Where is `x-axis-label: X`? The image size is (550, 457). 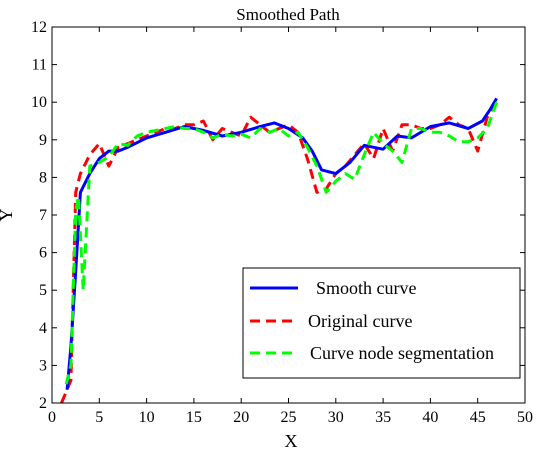 x-axis-label: X is located at coordinates (291, 441).